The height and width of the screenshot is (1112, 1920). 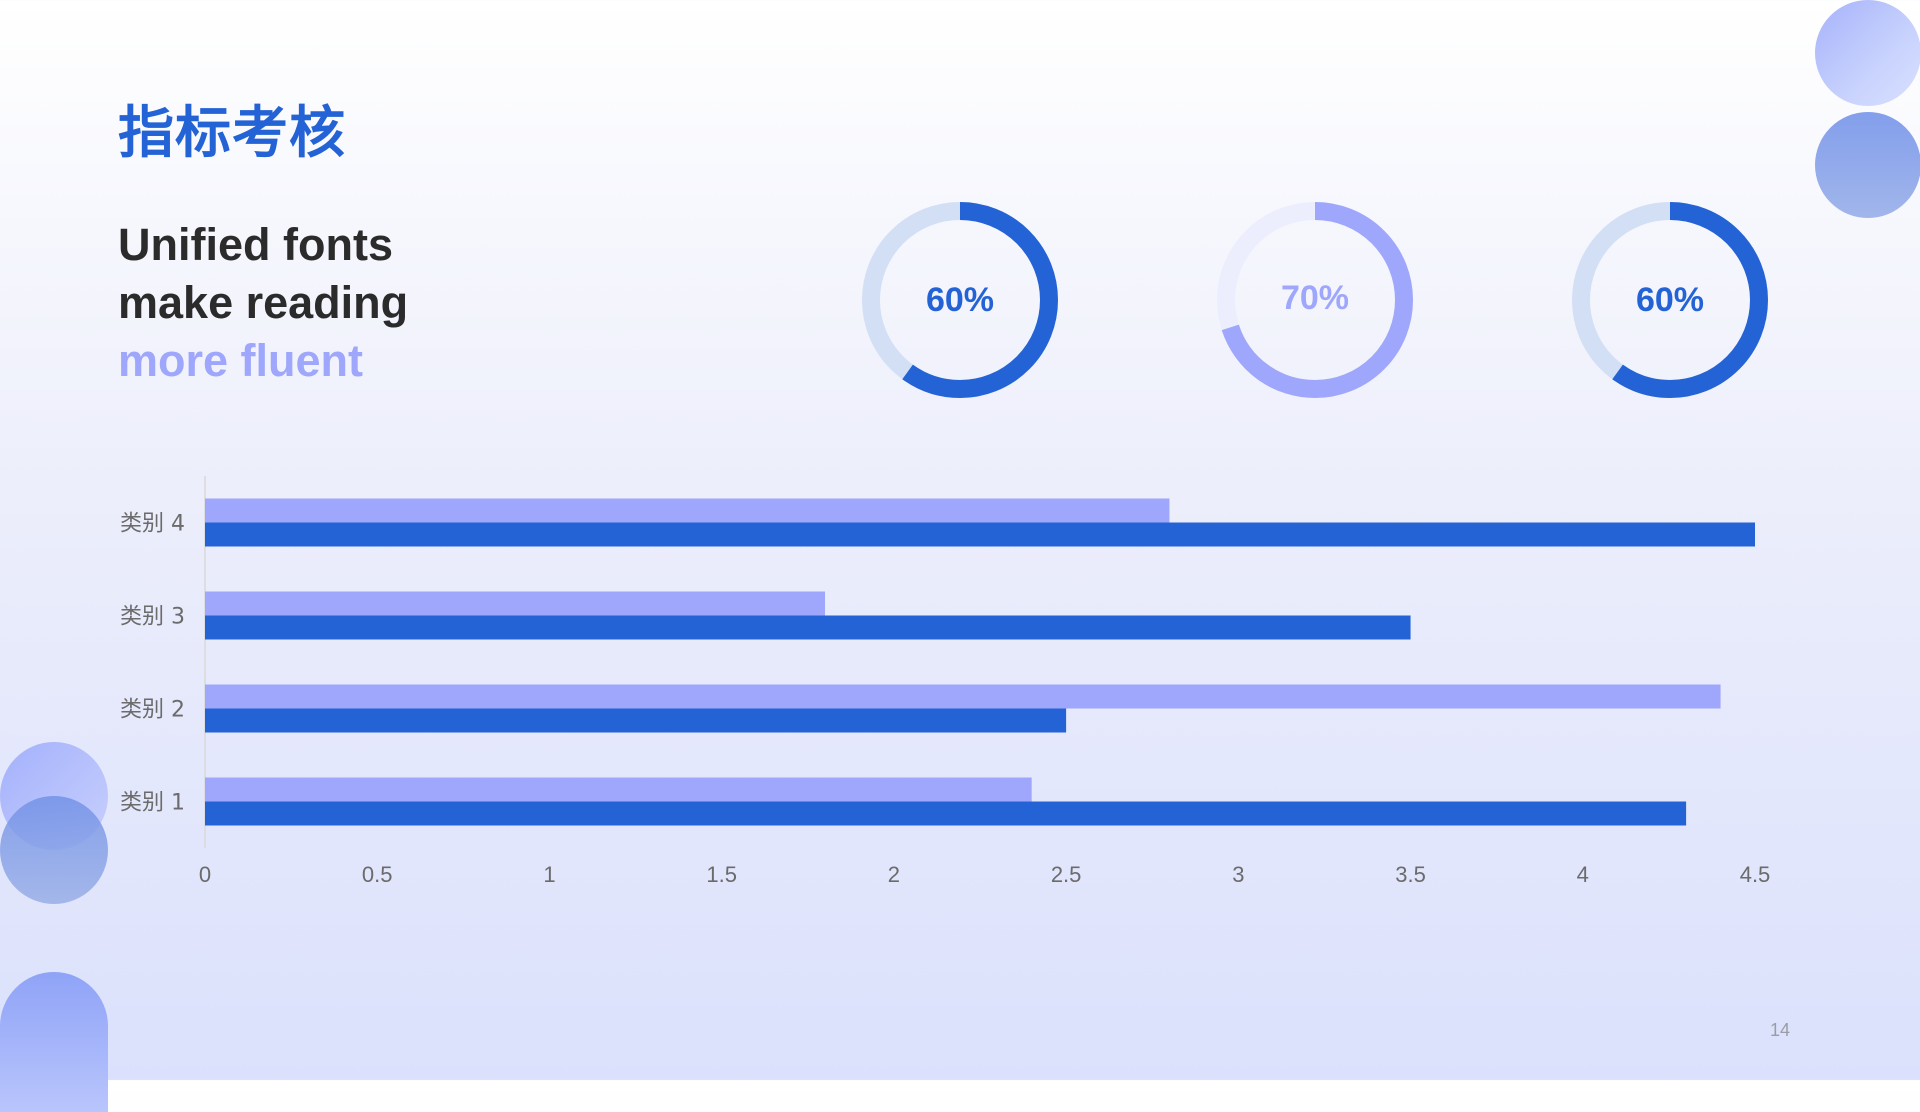 I want to click on x-tick-label: 2.5, so click(x=1066, y=874).